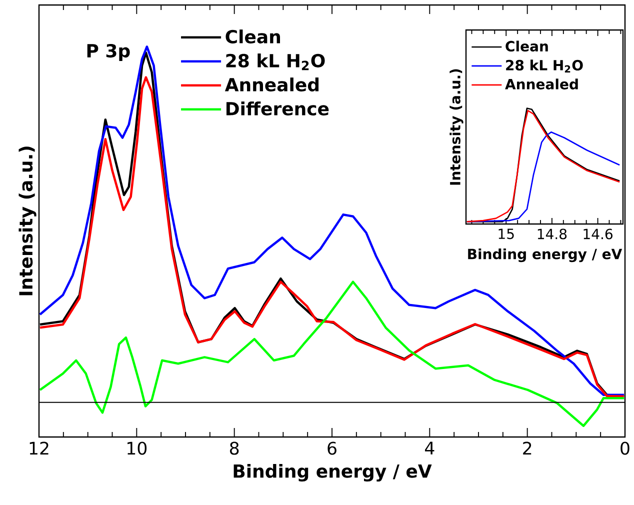 The image size is (634, 505). Describe the element at coordinates (506, 234) in the screenshot. I see `x-tick-label: 15` at that location.